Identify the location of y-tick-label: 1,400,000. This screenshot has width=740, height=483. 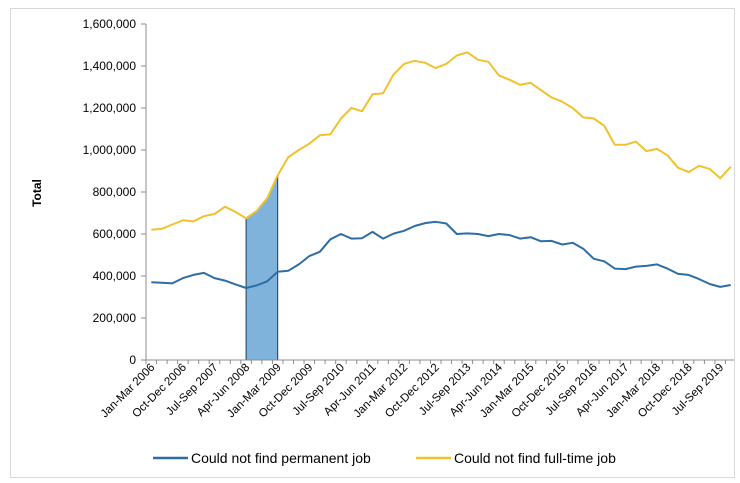
(110, 66).